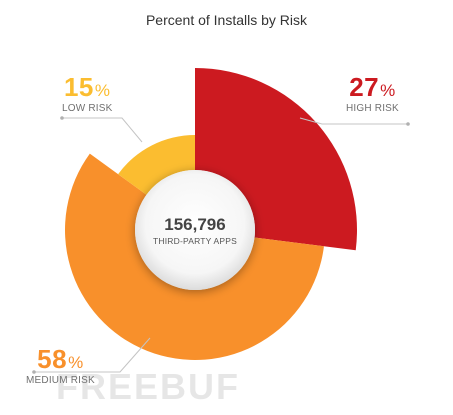  I want to click on medium-risk-label: MEDIUM RISK, so click(60, 380).